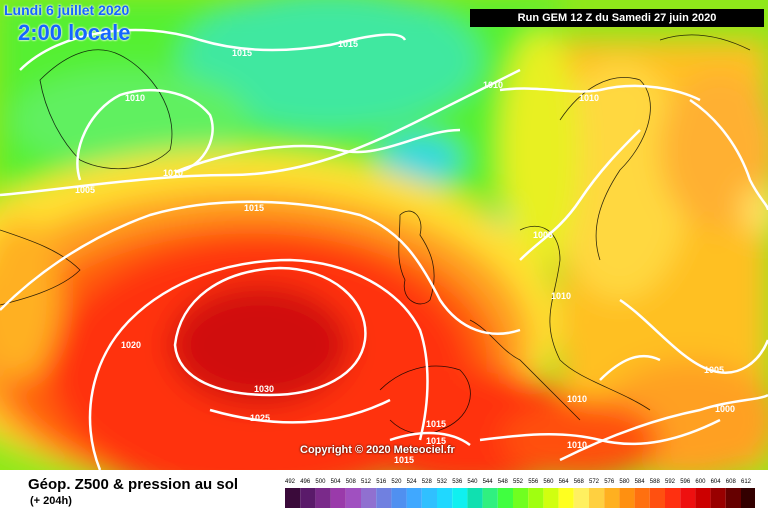 This screenshot has width=768, height=512. What do you see at coordinates (594, 482) in the screenshot?
I see `scale-tick-label: 572` at bounding box center [594, 482].